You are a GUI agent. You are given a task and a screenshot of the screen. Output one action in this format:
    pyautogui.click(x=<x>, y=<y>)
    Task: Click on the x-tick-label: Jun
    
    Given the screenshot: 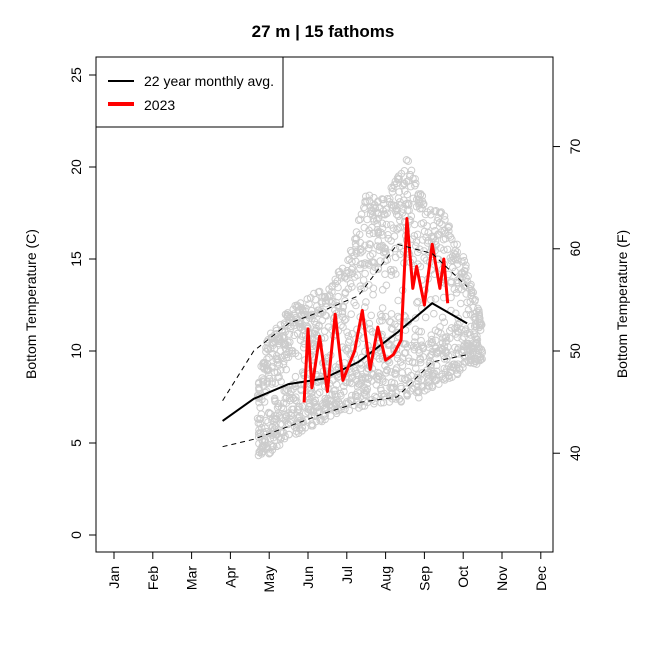 What is the action you would take?
    pyautogui.click(x=308, y=577)
    